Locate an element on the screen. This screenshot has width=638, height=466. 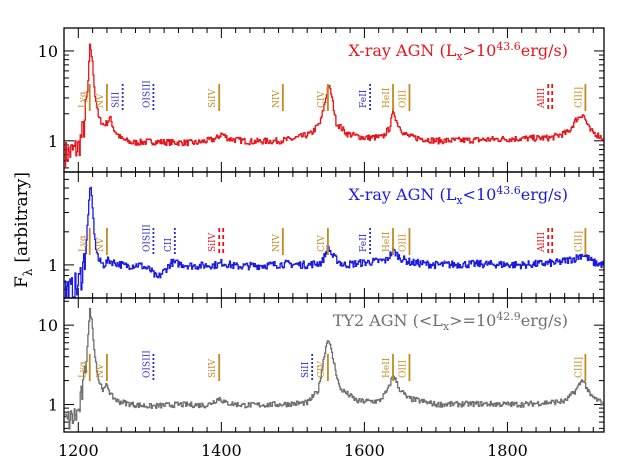
x-tick-label: 1800 is located at coordinates (507, 450).